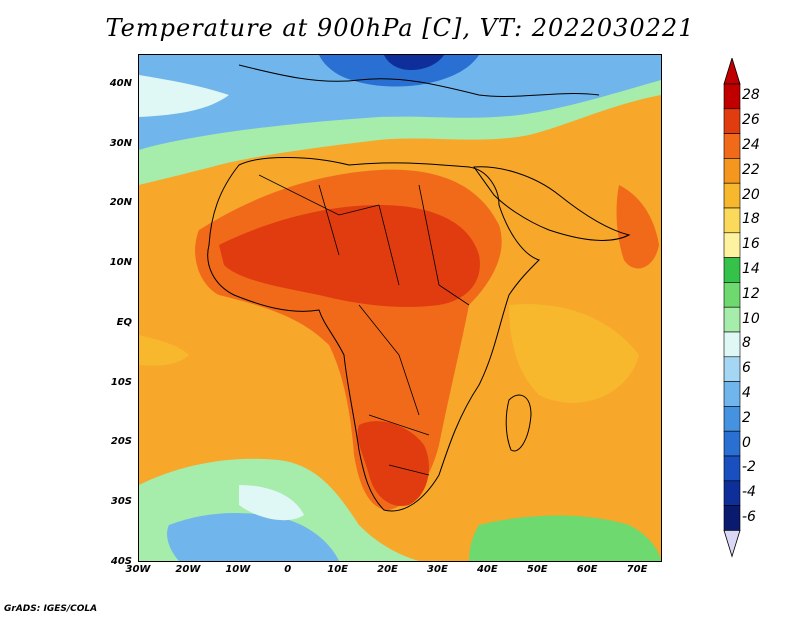 This screenshot has height=618, width=800. Describe the element at coordinates (437, 569) in the screenshot. I see `lon-tick-label: 30E` at that location.